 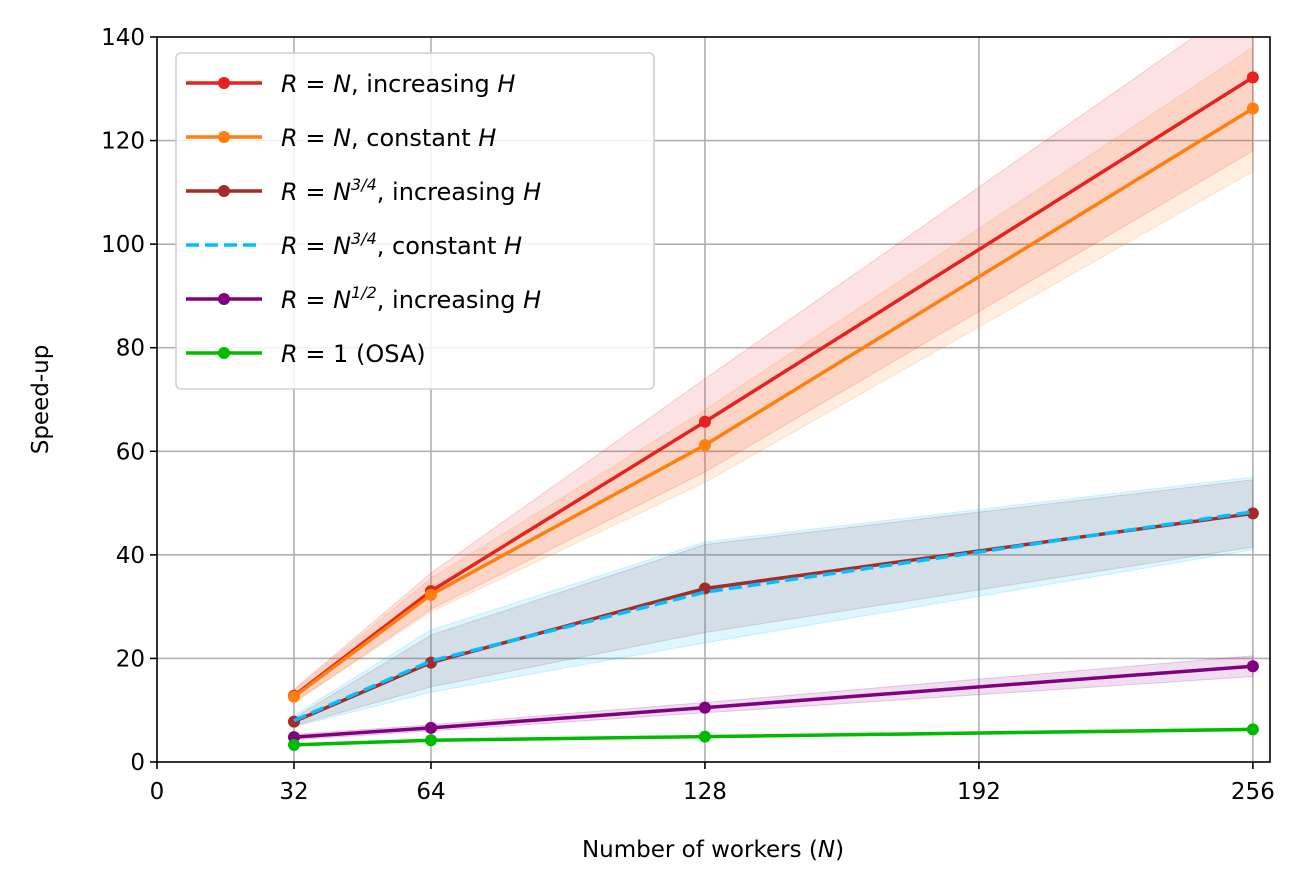 I want to click on y-tick-label-0: 0, so click(x=137, y=763).